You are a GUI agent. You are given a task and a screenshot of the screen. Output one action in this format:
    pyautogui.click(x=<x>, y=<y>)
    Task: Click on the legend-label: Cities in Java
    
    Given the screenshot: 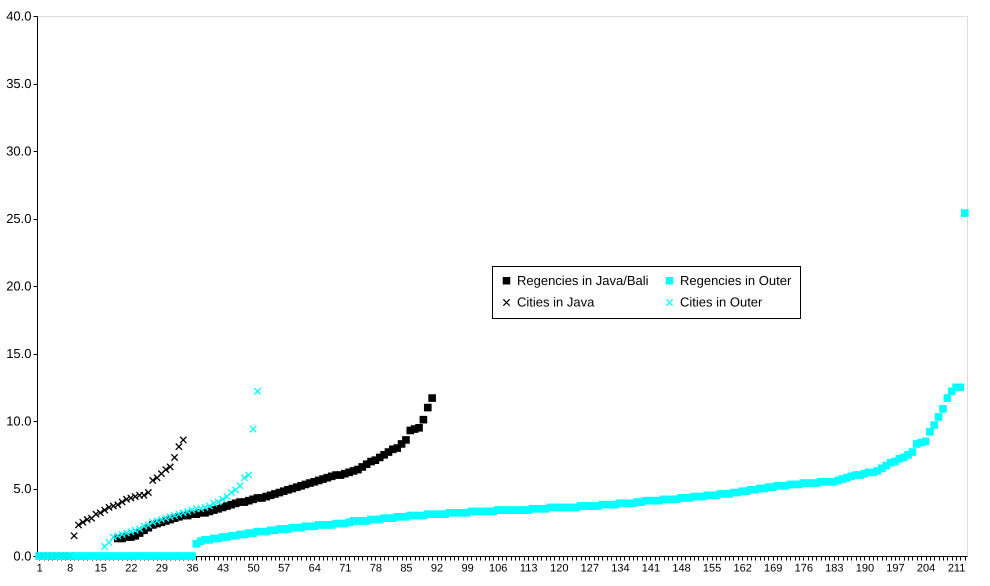 What is the action you would take?
    pyautogui.click(x=556, y=302)
    